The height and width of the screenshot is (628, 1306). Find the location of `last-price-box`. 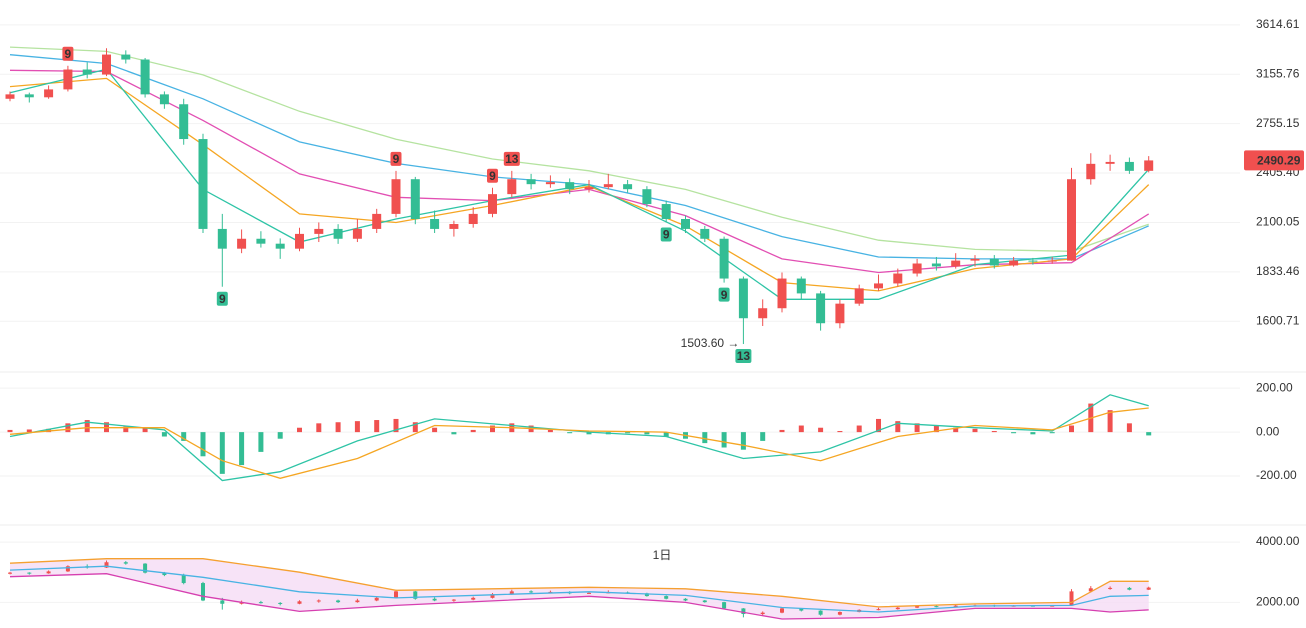

last-price-box is located at coordinates (1274, 160).